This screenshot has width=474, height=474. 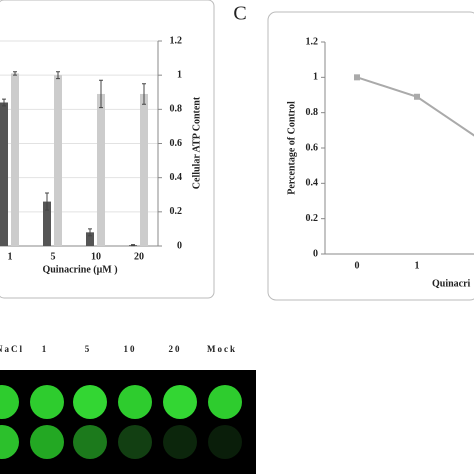 What do you see at coordinates (45, 349) in the screenshot?
I see `plate-label: 1` at bounding box center [45, 349].